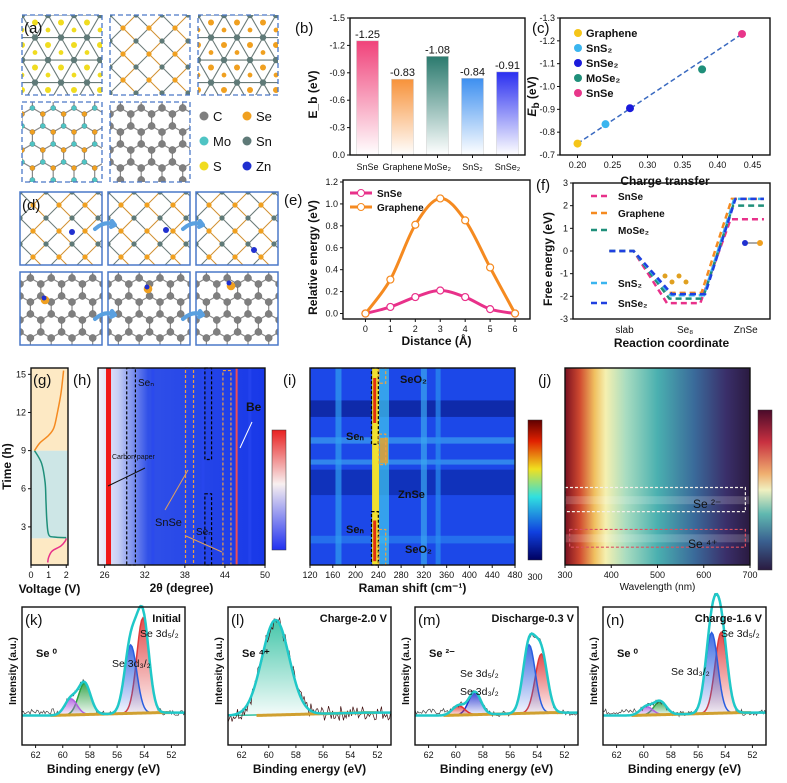 This screenshot has height=783, width=787. Describe the element at coordinates (390, 329) in the screenshot. I see `x-tick-label: 1` at that location.